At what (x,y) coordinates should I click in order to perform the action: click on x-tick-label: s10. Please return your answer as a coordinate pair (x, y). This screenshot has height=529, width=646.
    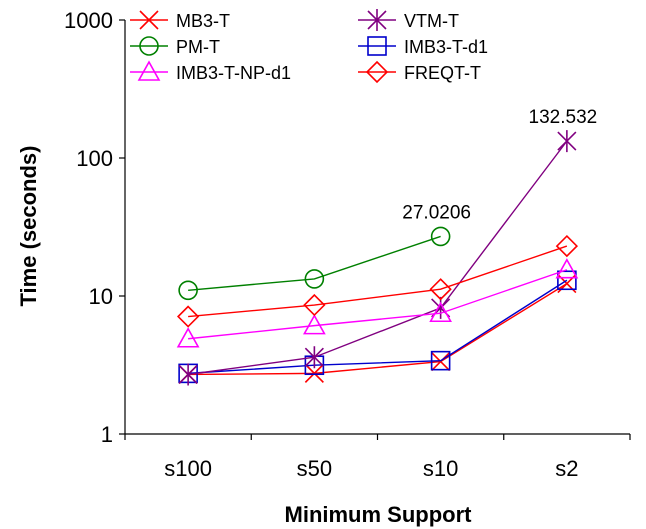
    Looking at the image, I should click on (440, 468).